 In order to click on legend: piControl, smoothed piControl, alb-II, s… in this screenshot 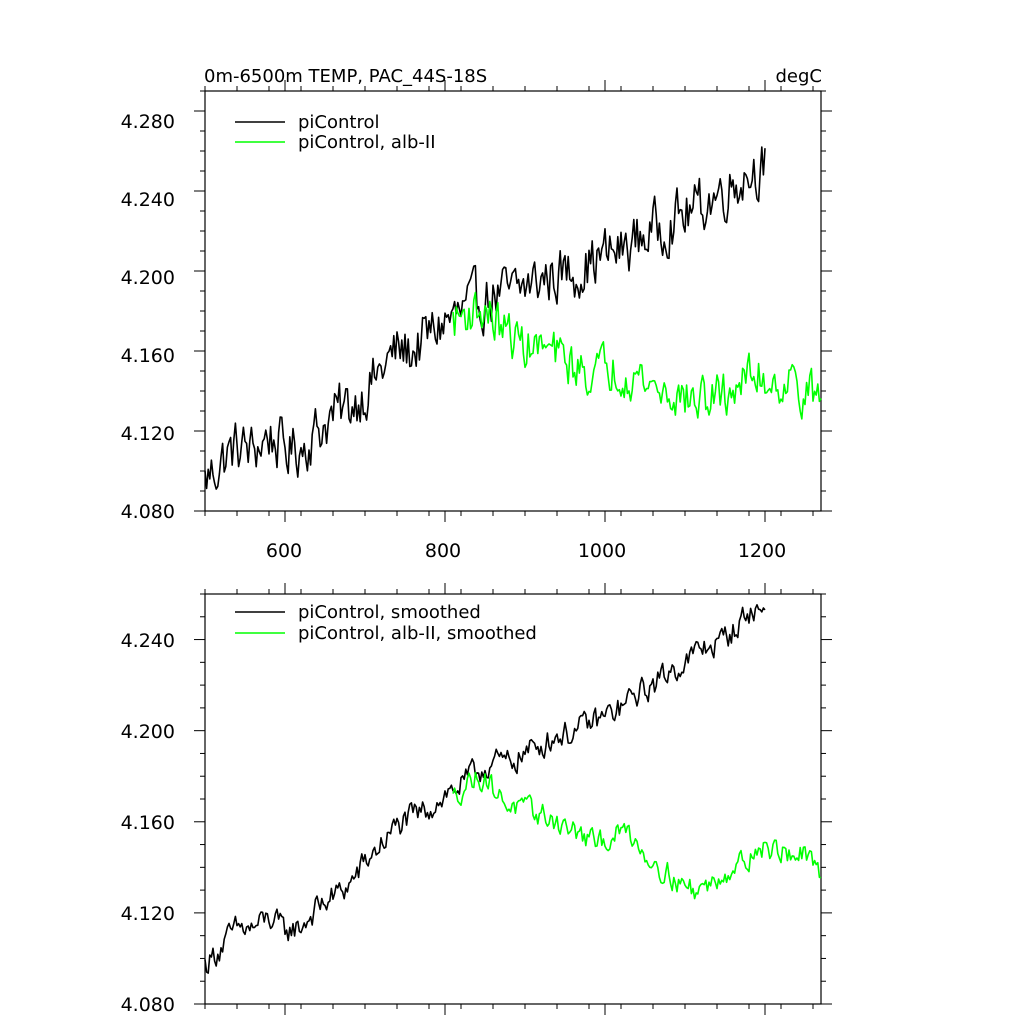, I will do `click(386, 623)`.